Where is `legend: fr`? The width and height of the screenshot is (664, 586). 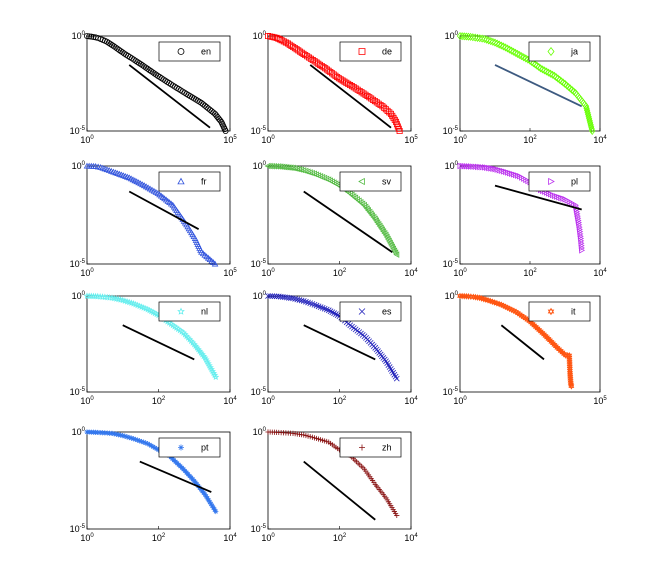 legend: fr is located at coordinates (189, 181).